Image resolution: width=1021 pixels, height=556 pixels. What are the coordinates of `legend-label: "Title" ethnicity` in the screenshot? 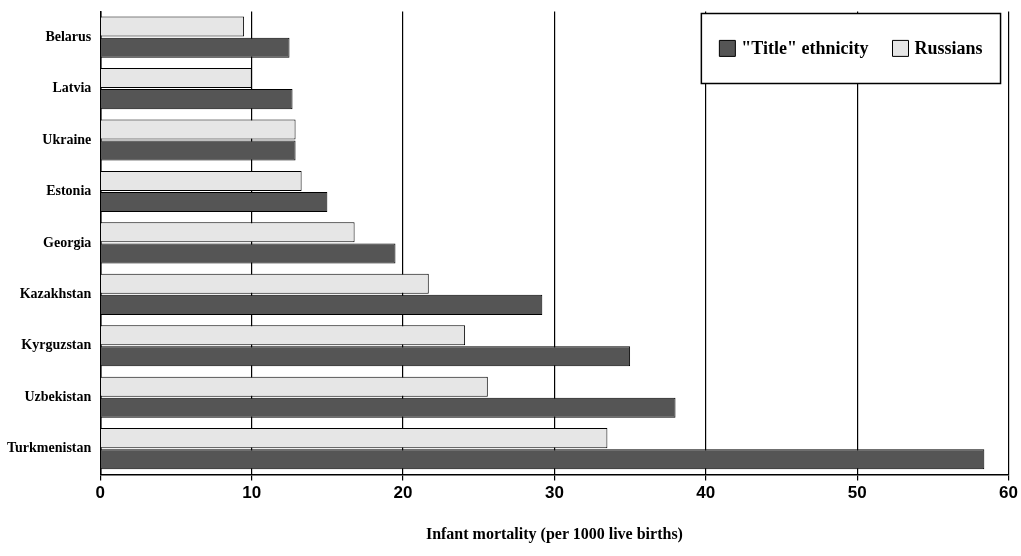 It's located at (805, 48).